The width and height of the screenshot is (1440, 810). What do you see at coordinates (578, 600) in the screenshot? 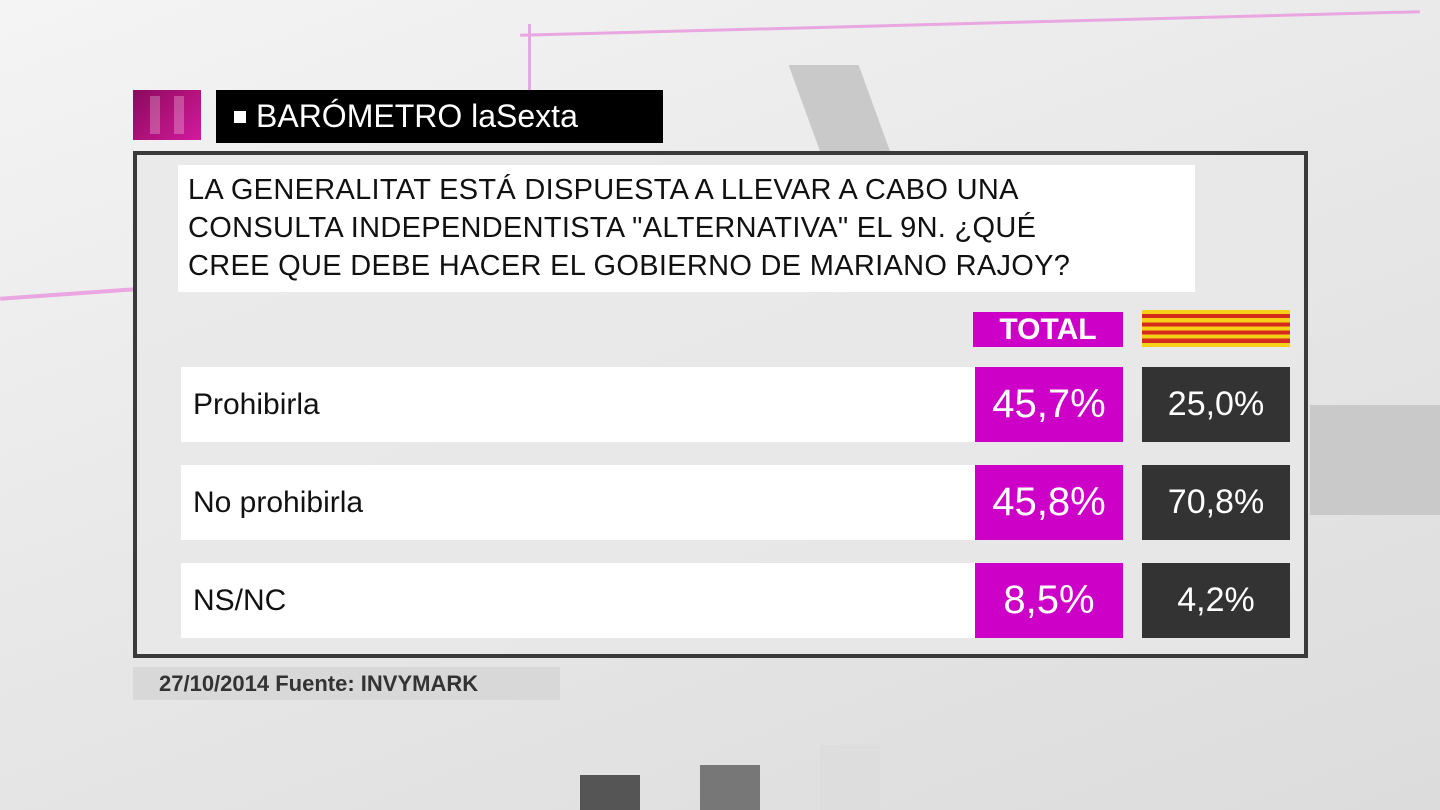
I see `row-label: NS/NC` at bounding box center [578, 600].